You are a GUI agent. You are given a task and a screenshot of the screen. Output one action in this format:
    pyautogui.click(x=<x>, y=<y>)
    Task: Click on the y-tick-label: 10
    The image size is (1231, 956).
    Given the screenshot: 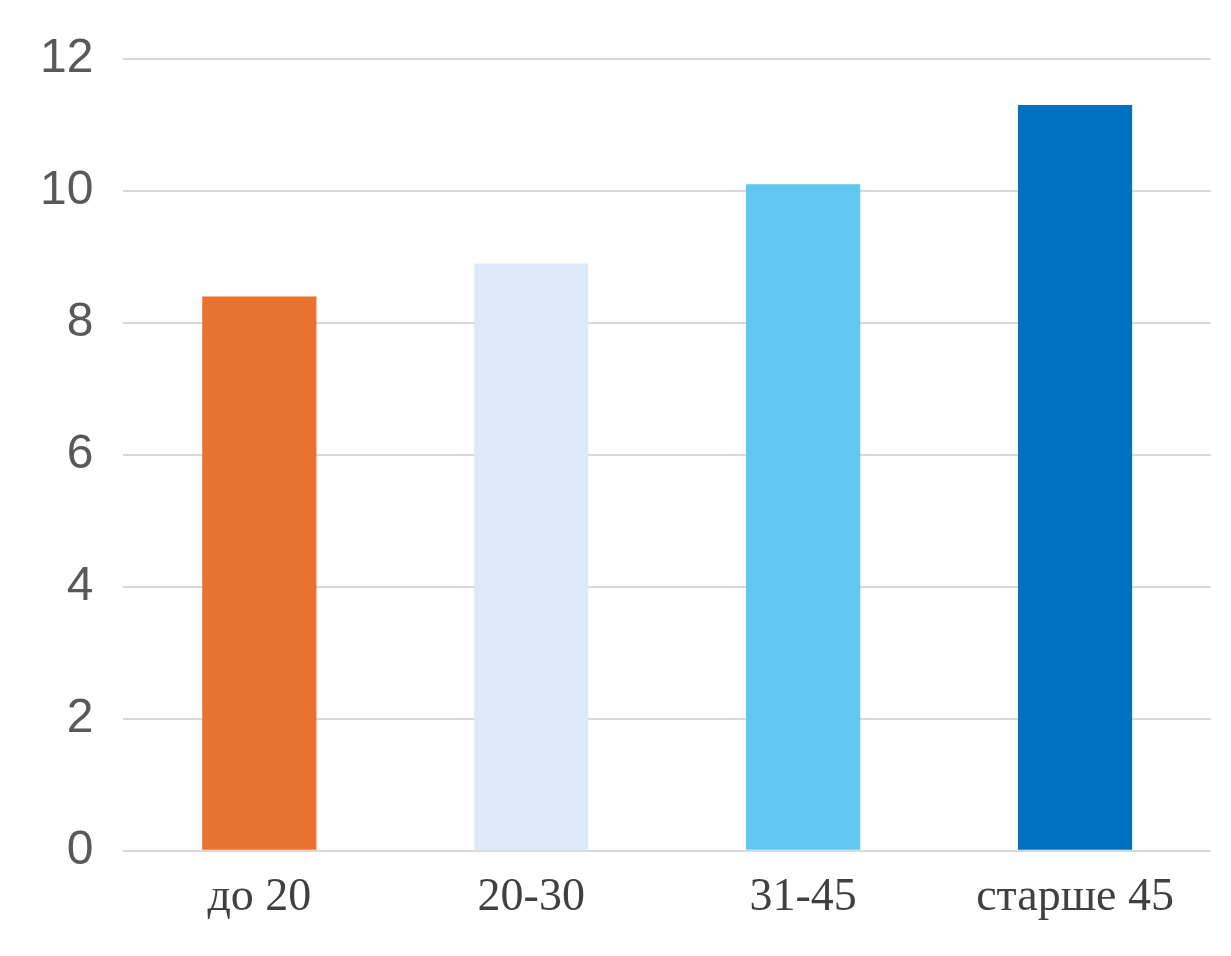 What is the action you would take?
    pyautogui.click(x=67, y=188)
    